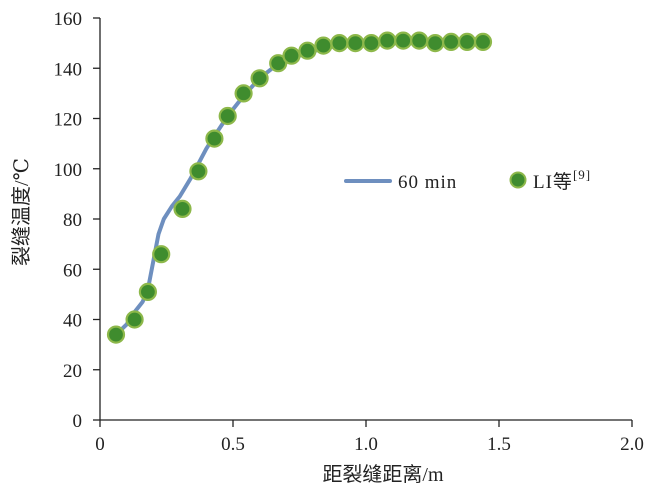  Describe the element at coordinates (68, 120) in the screenshot. I see `y-tick-label: 120` at that location.